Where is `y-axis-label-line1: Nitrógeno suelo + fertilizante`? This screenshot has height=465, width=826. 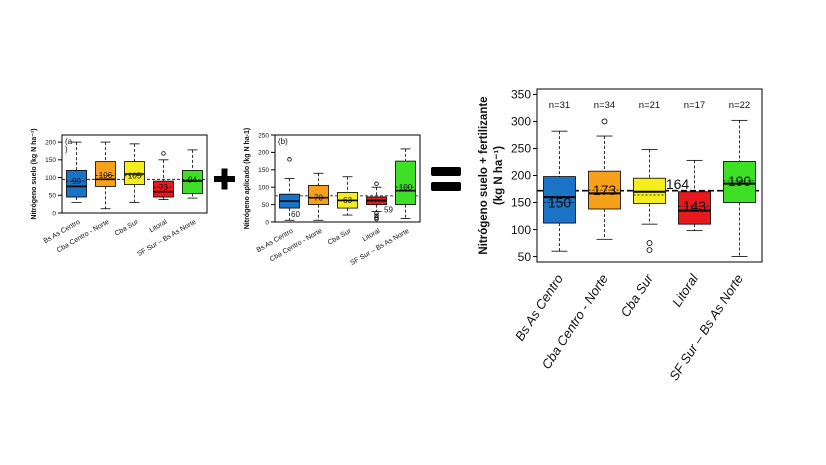
y-axis-label-line1: Nitrógeno suelo + fertilizante is located at coordinates (484, 175).